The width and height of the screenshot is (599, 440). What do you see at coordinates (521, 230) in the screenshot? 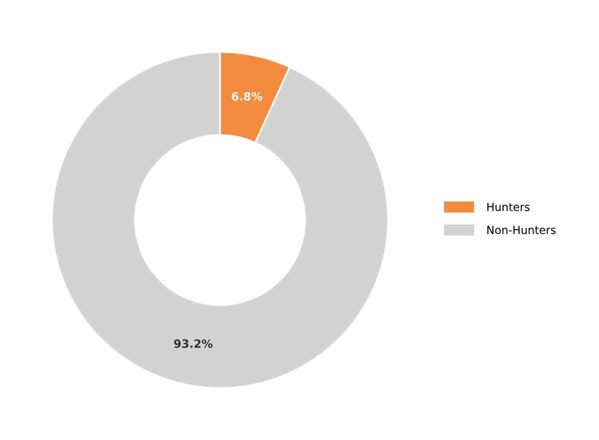
I see `legend-label: Non-Hunters` at bounding box center [521, 230].